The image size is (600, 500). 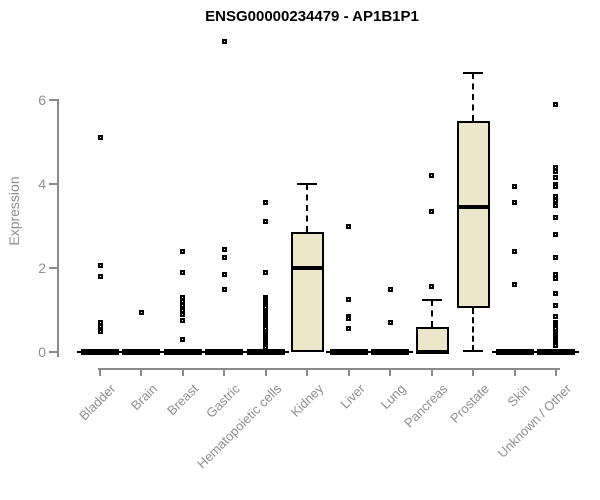 I want to click on y-tick-label: 6, so click(x=42, y=100).